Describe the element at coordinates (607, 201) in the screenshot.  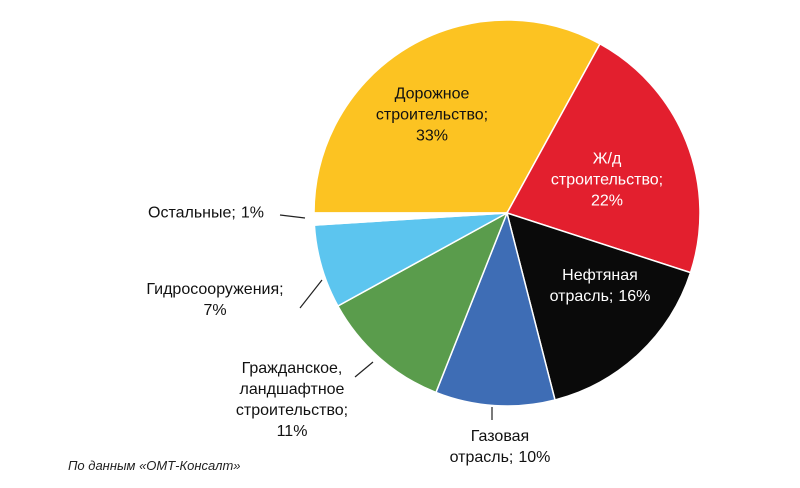
I see `value-label: 22%` at that location.